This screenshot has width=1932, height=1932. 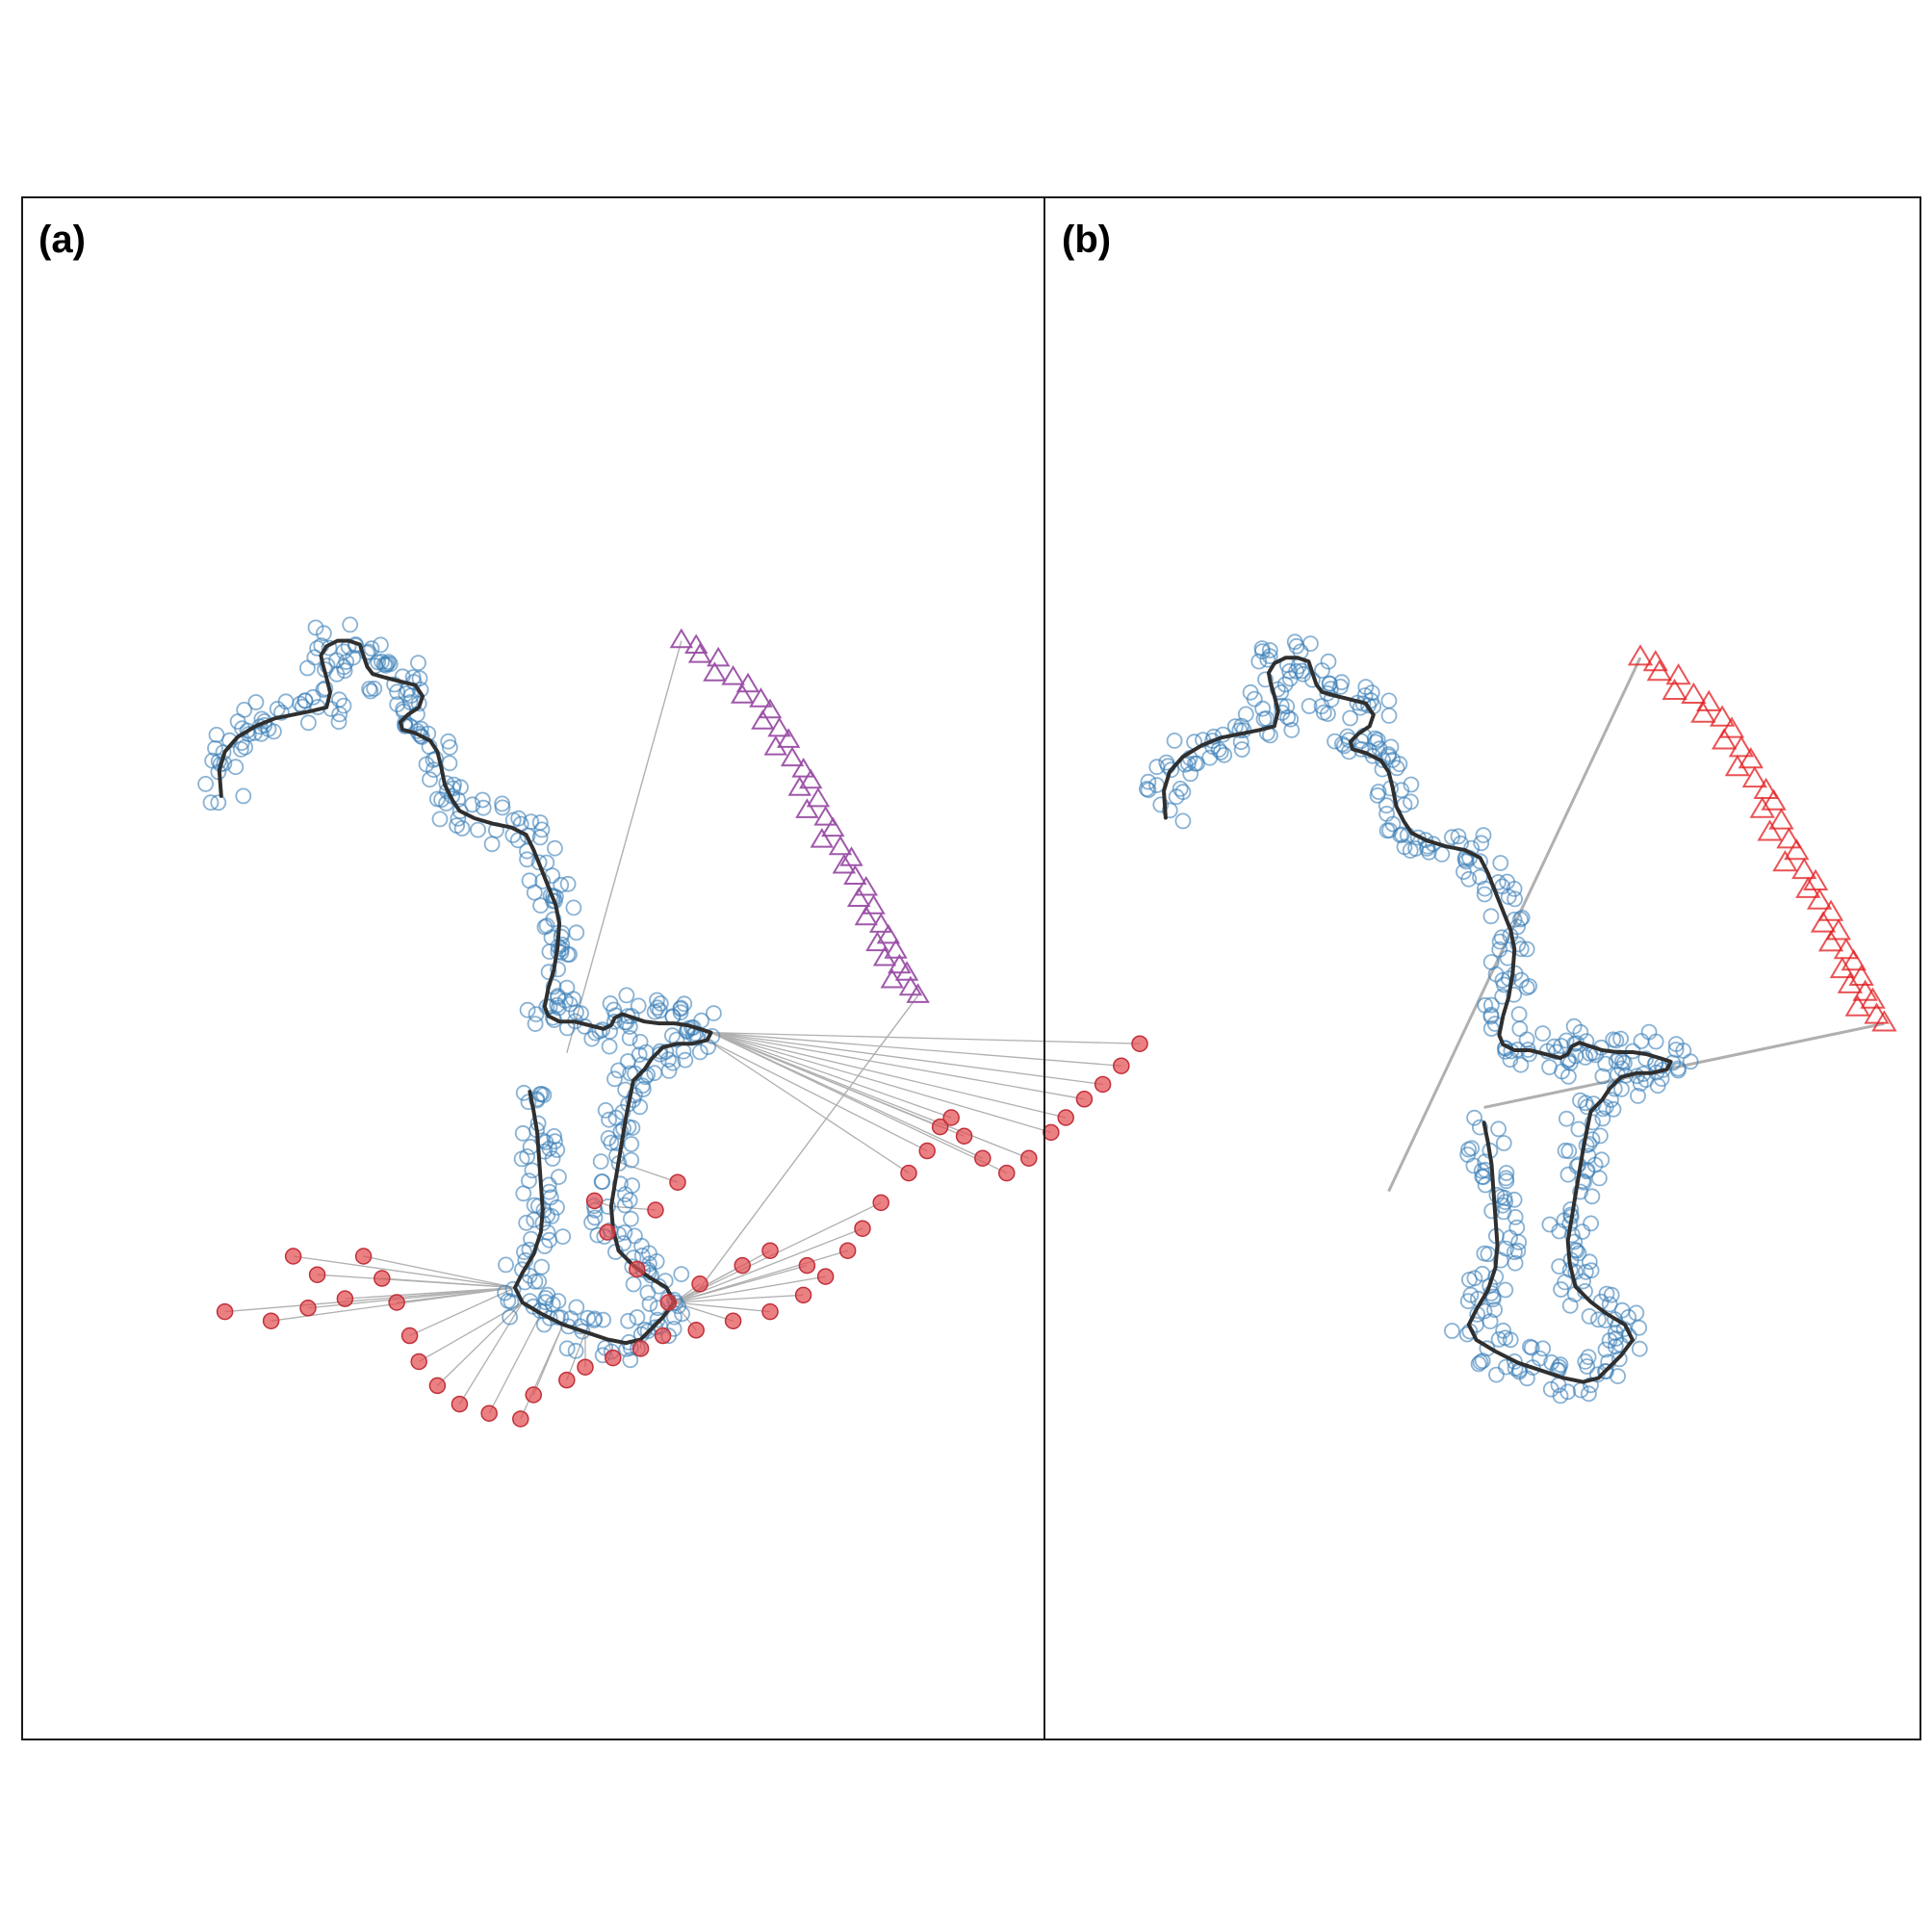 I want to click on panel-b-label: (b), so click(x=1086, y=240).